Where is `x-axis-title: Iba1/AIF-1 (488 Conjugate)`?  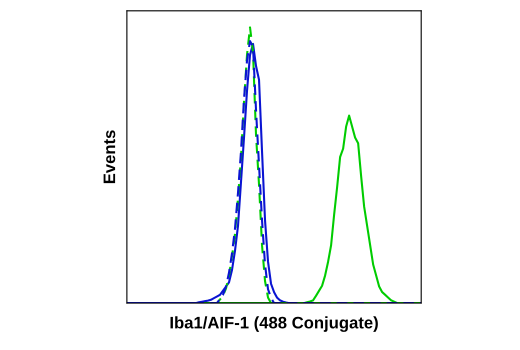 x-axis-title: Iba1/AIF-1 (488 Conjugate) is located at coordinates (274, 324).